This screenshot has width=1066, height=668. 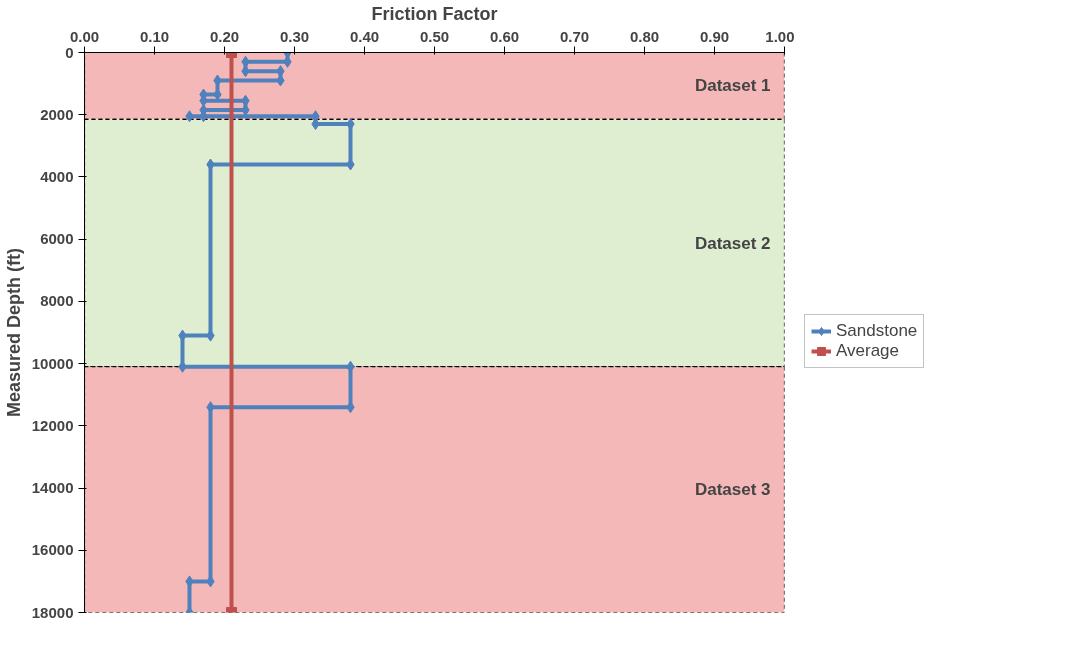 I want to click on x-tick-label: 1.00, so click(x=780, y=36).